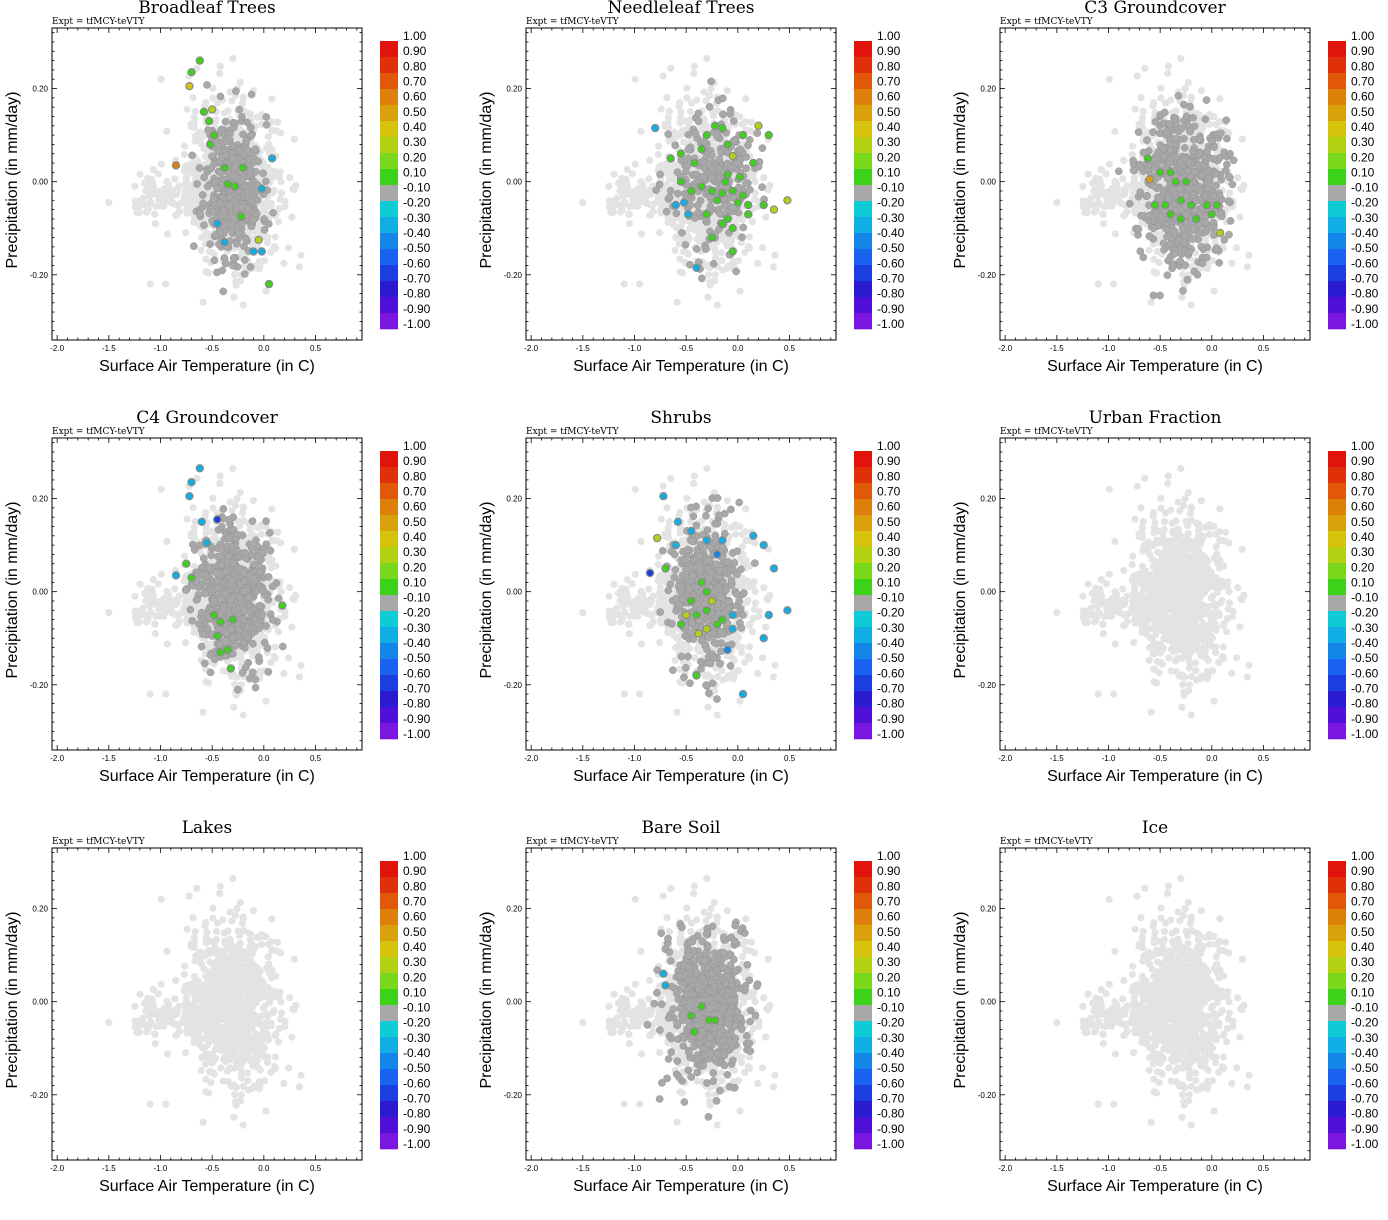 This screenshot has width=1388, height=1220. Describe the element at coordinates (889, 51) in the screenshot. I see `colorbar-tick-label: 0.90` at that location.